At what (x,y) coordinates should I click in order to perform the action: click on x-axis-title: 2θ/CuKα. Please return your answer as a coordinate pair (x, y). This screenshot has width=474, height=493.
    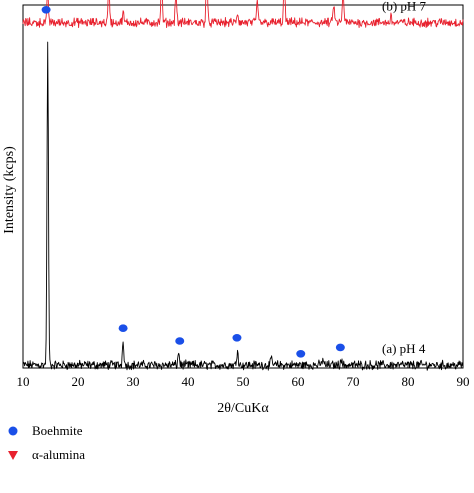
    Looking at the image, I should click on (243, 408).